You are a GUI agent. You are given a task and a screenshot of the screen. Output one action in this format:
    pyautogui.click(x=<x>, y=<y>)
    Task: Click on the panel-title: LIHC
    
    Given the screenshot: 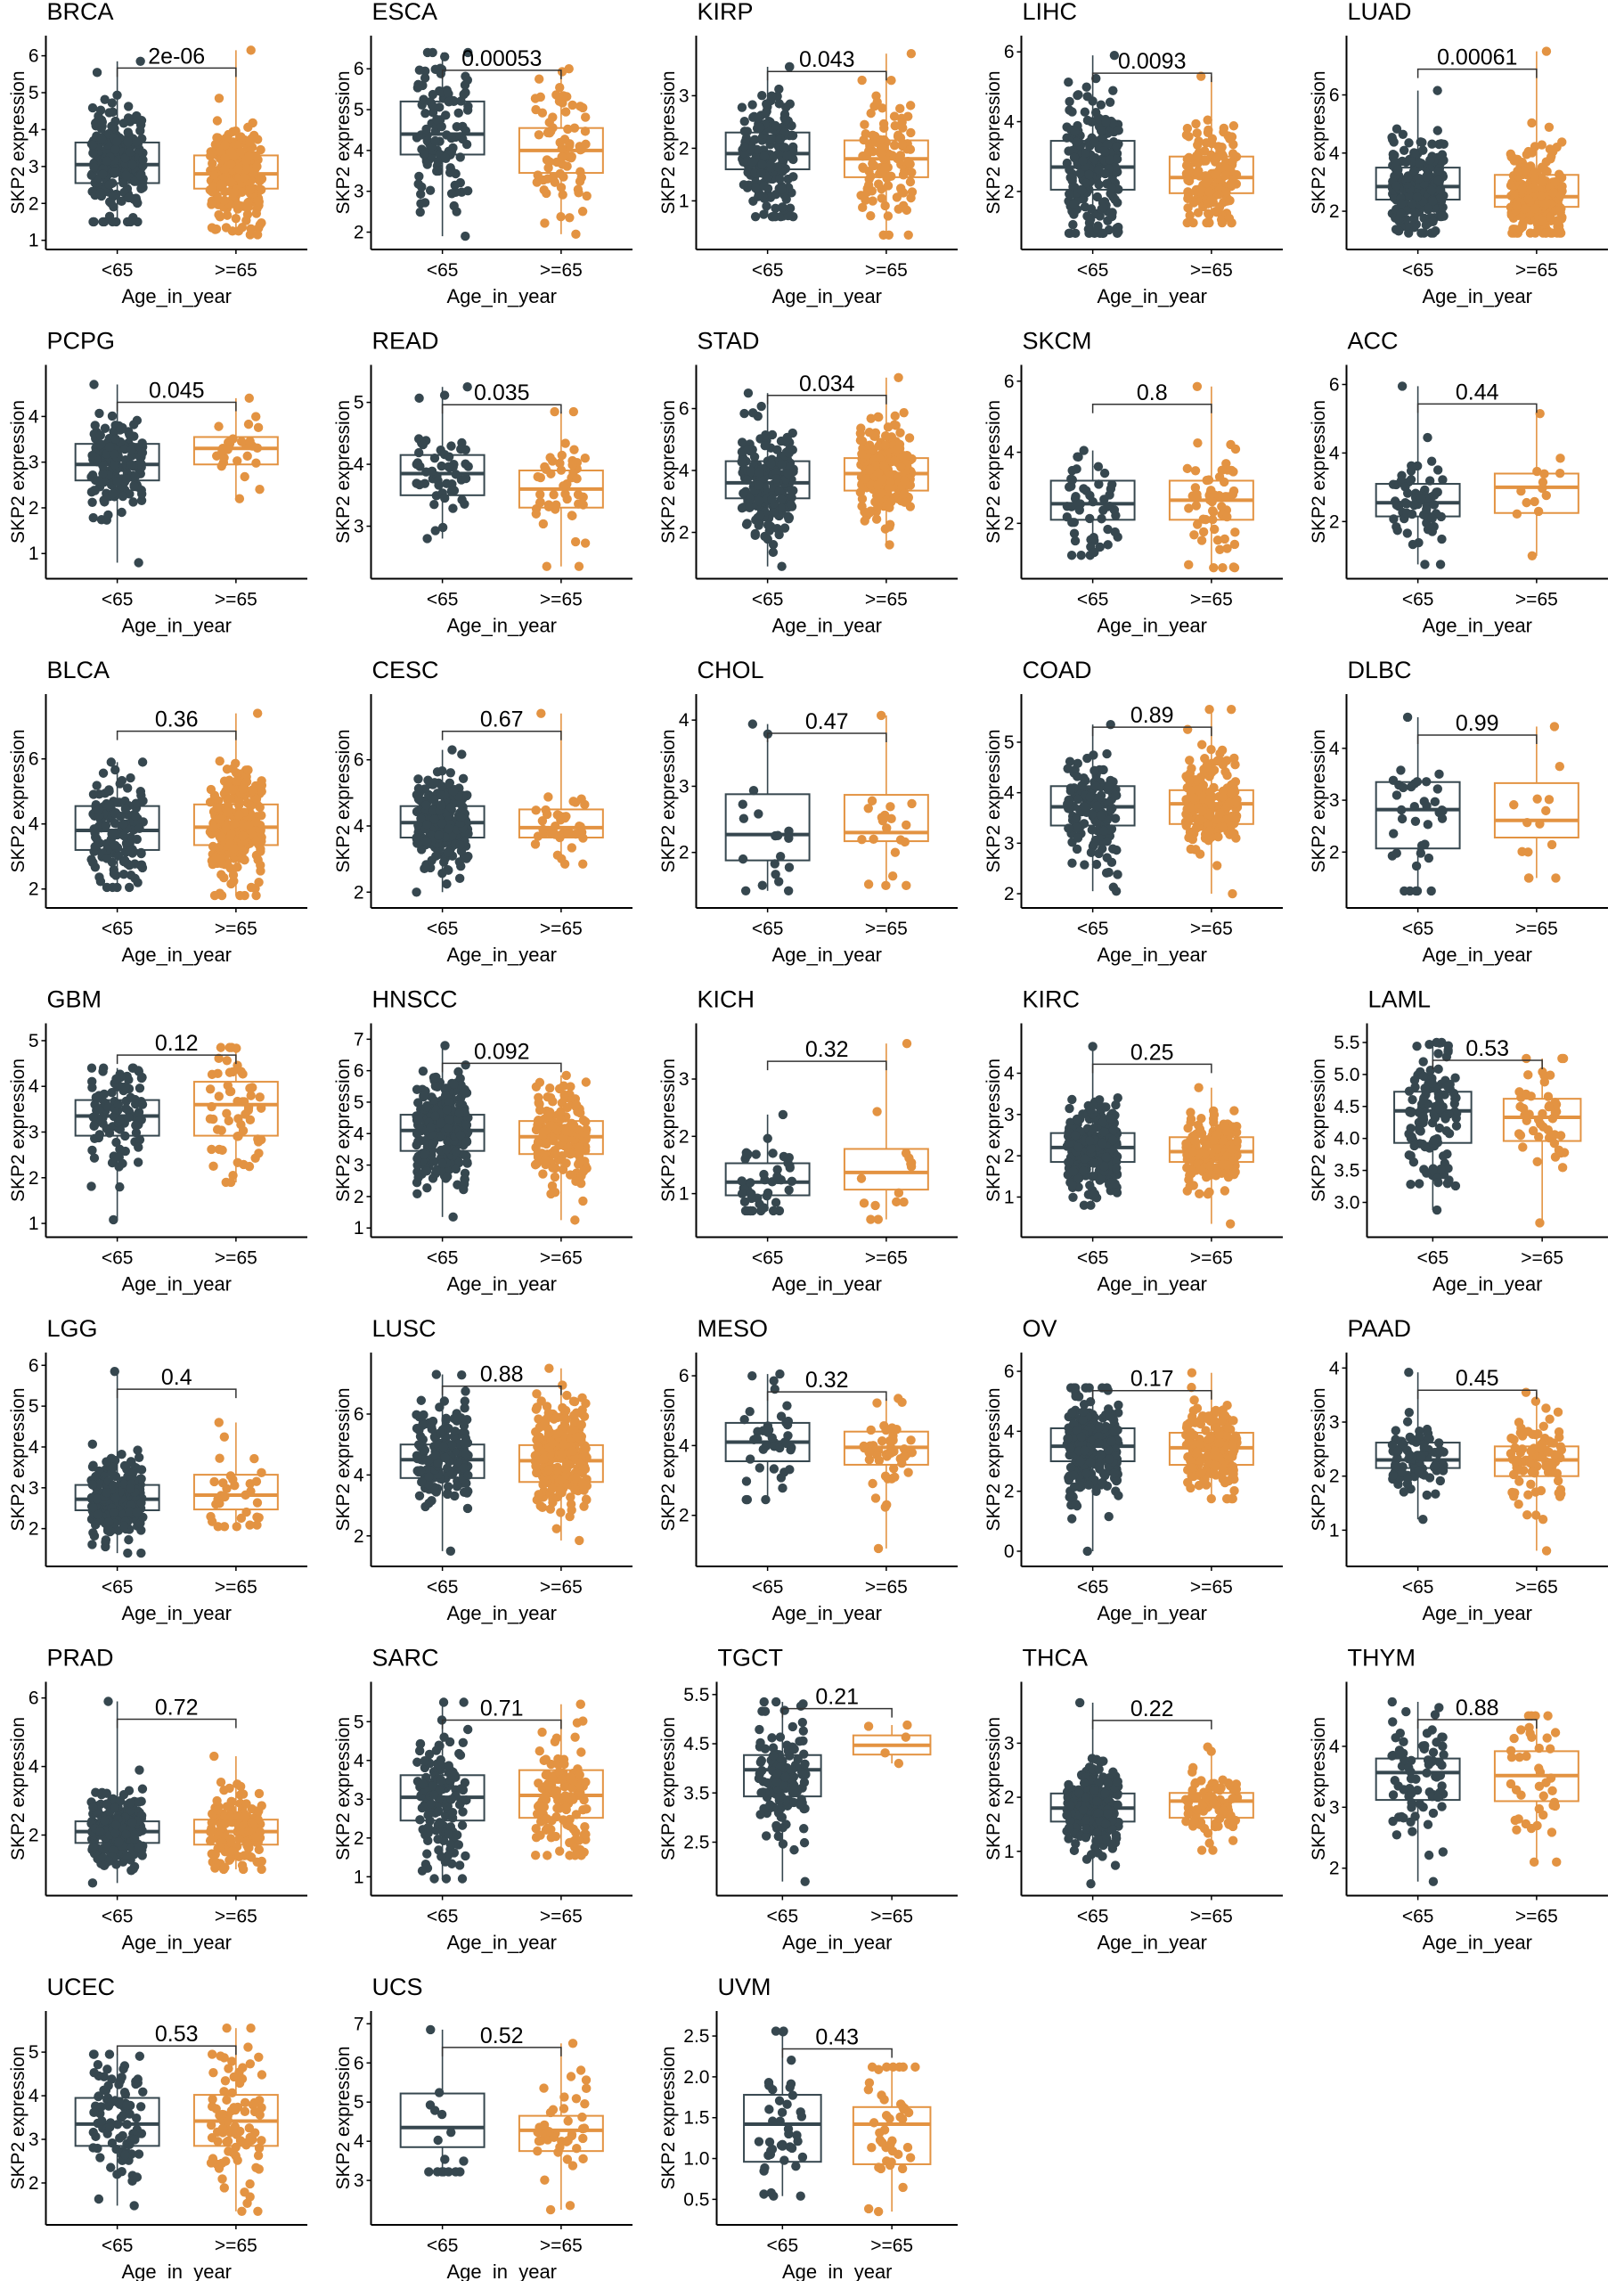 What is the action you would take?
    pyautogui.click(x=1050, y=12)
    